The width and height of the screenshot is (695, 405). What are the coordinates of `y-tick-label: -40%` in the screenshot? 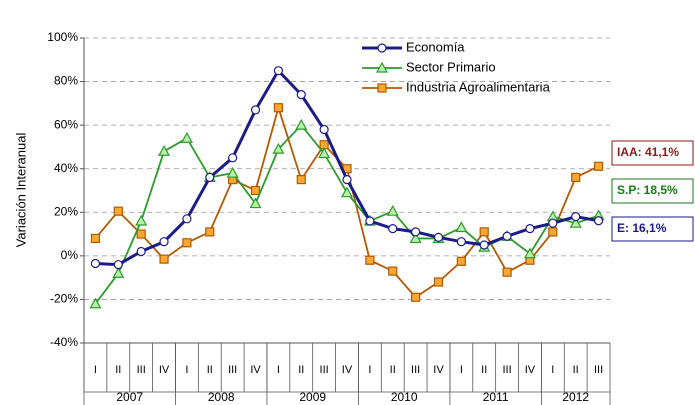 It's located at (64, 342).